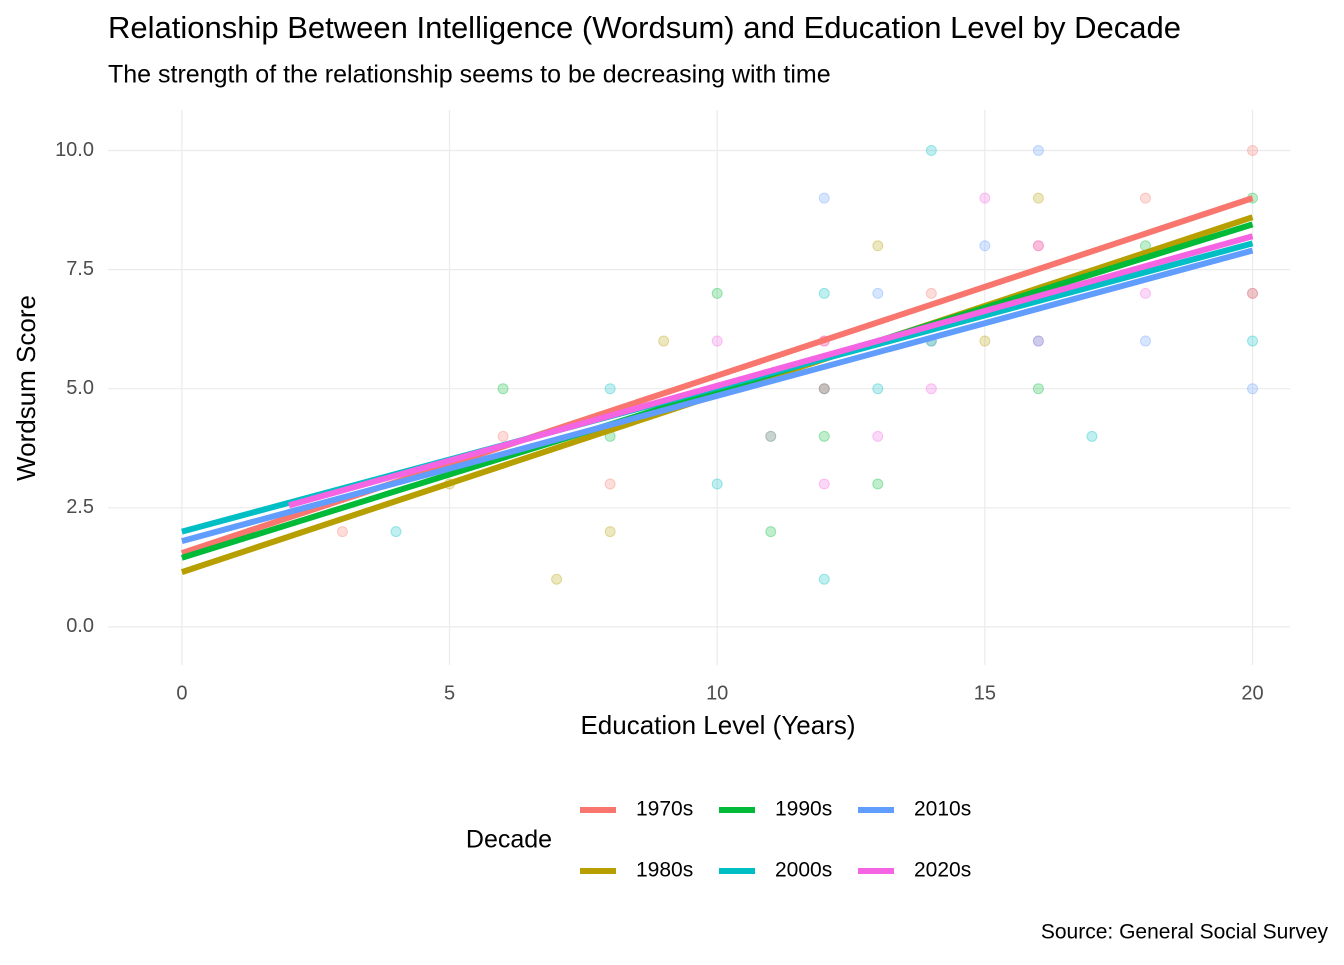 This screenshot has width=1344, height=965. What do you see at coordinates (717, 725) in the screenshot?
I see `x-axis-label: Education Level (Years)` at bounding box center [717, 725].